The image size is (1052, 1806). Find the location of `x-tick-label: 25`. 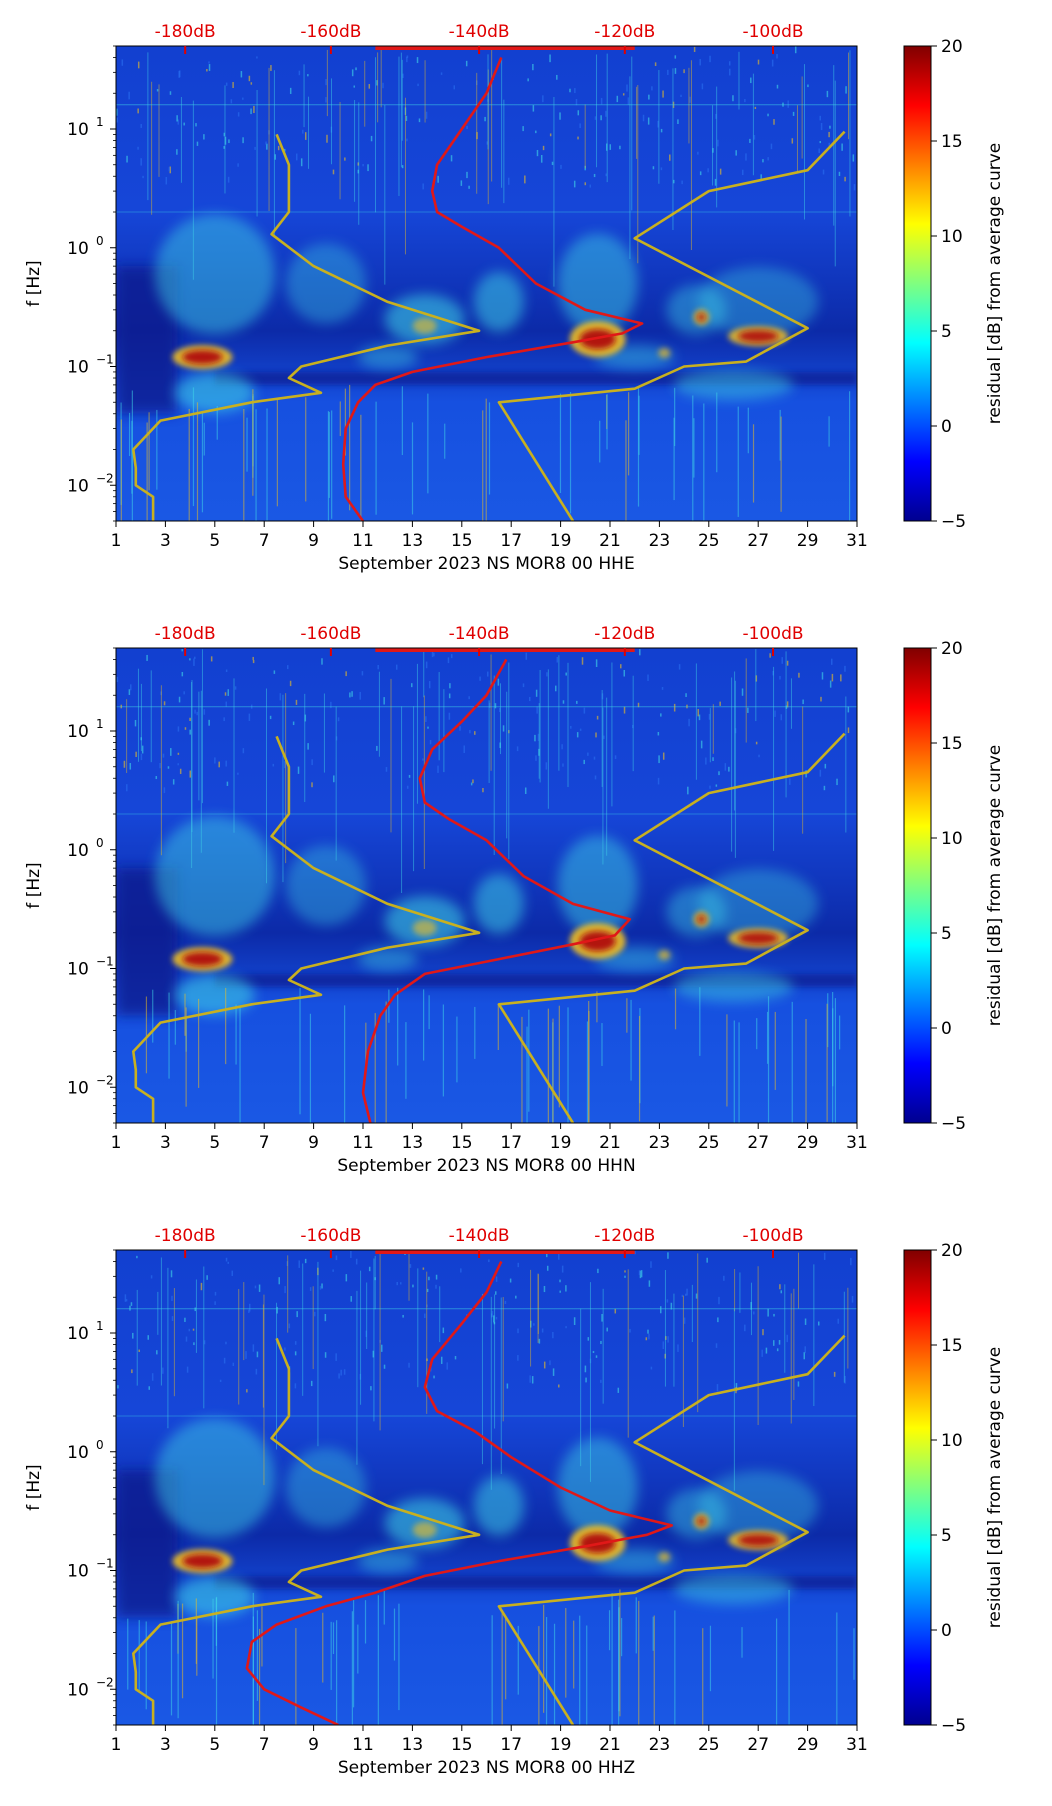

x-tick-label: 25 is located at coordinates (709, 541).